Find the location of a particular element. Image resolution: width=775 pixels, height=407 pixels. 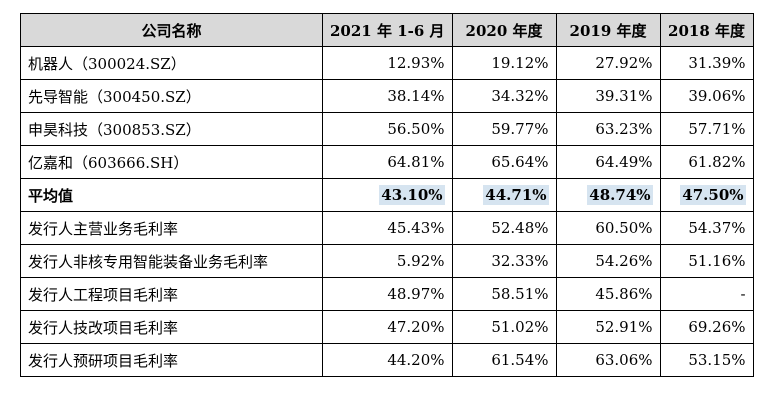

header-2021-h1: 2021 年 1-6 月 is located at coordinates (387, 30).